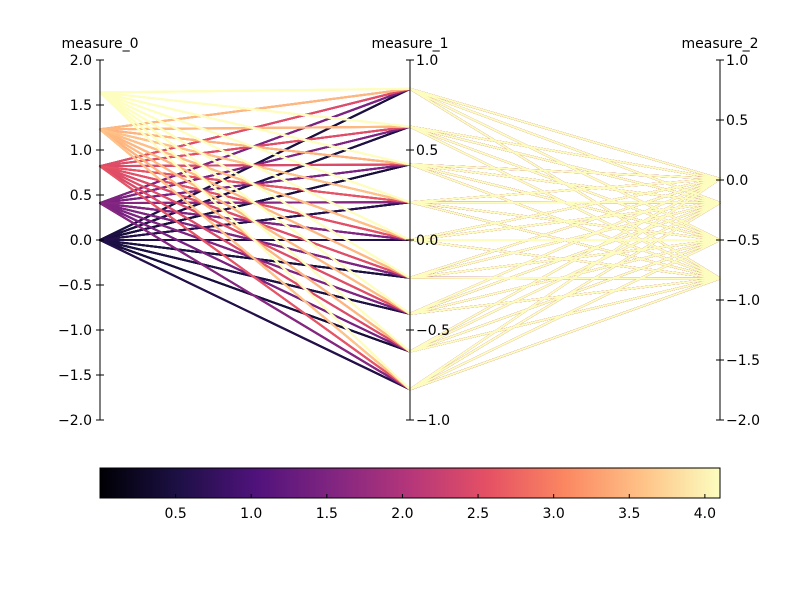 The height and width of the screenshot is (600, 800). Describe the element at coordinates (402, 514) in the screenshot. I see `colorbar-tick-label: 2.0` at that location.